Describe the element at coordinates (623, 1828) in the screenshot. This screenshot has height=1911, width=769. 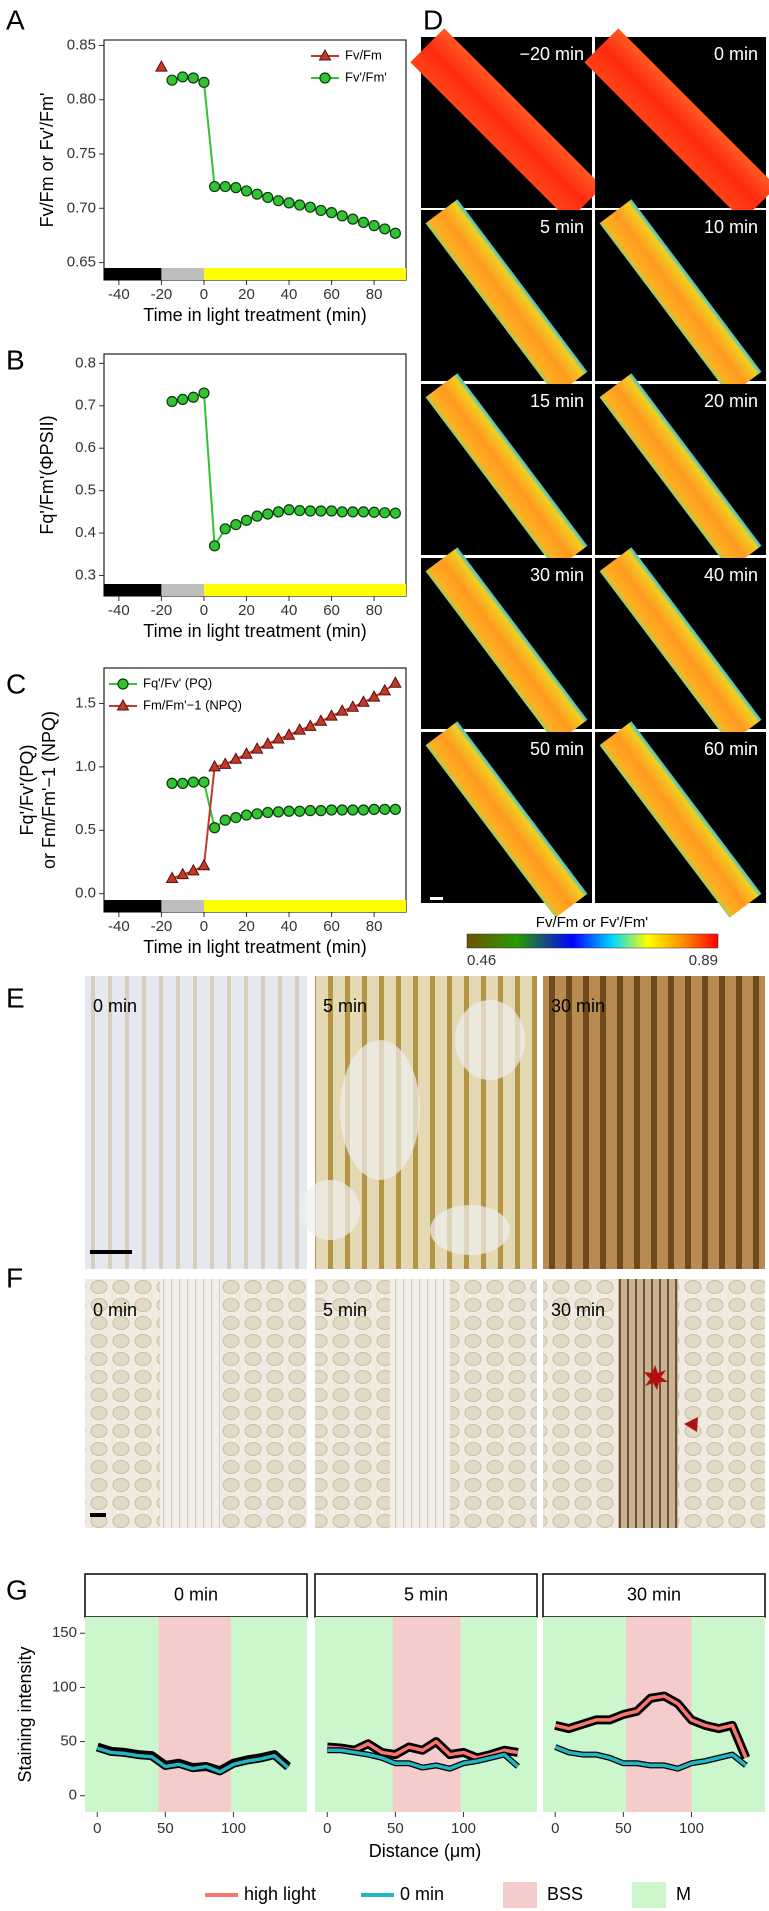
I see `x-tick-label: 50` at that location.